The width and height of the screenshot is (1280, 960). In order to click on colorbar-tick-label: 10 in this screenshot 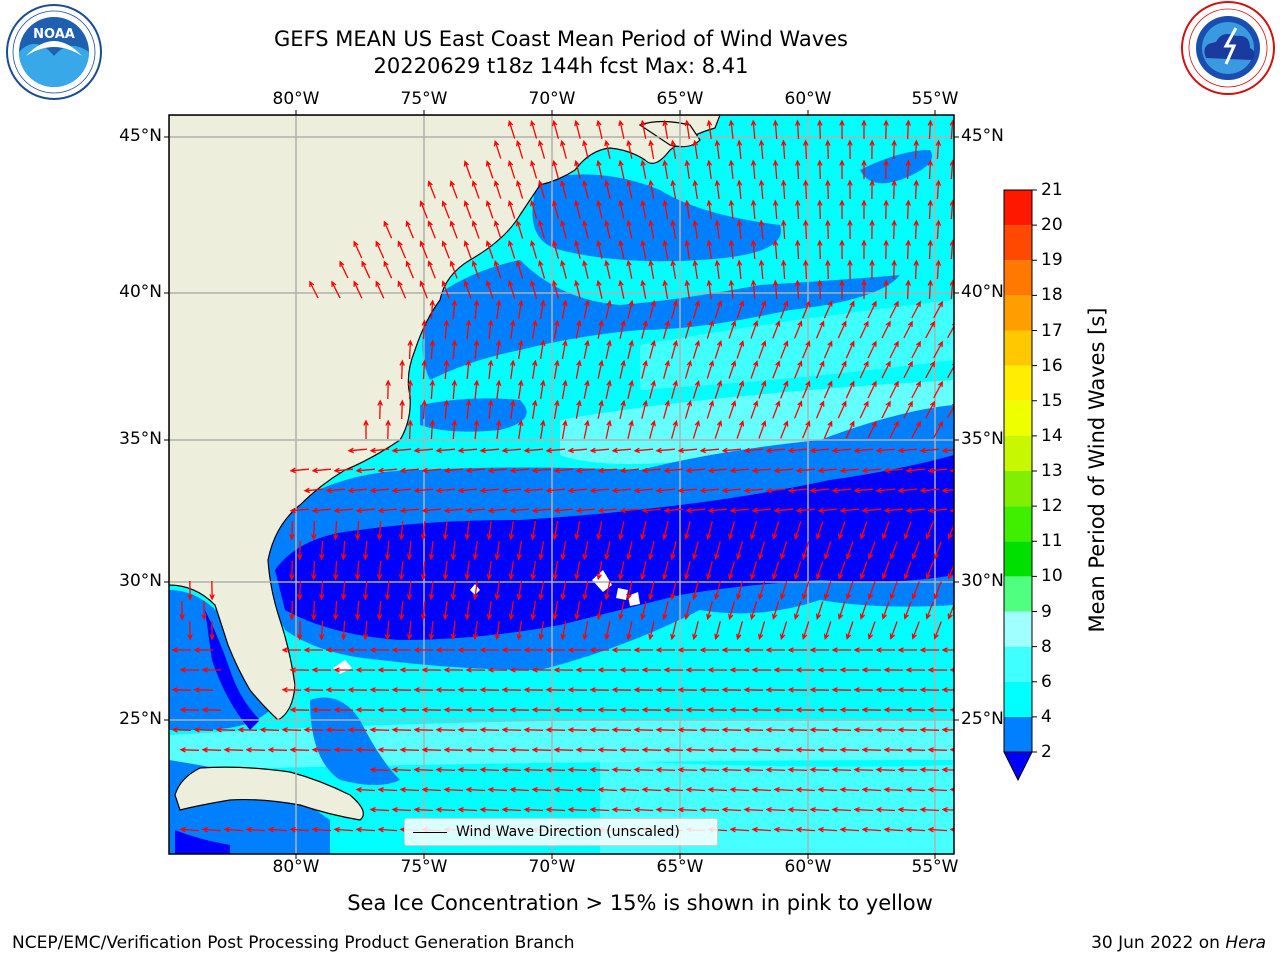, I will do `click(1052, 576)`.